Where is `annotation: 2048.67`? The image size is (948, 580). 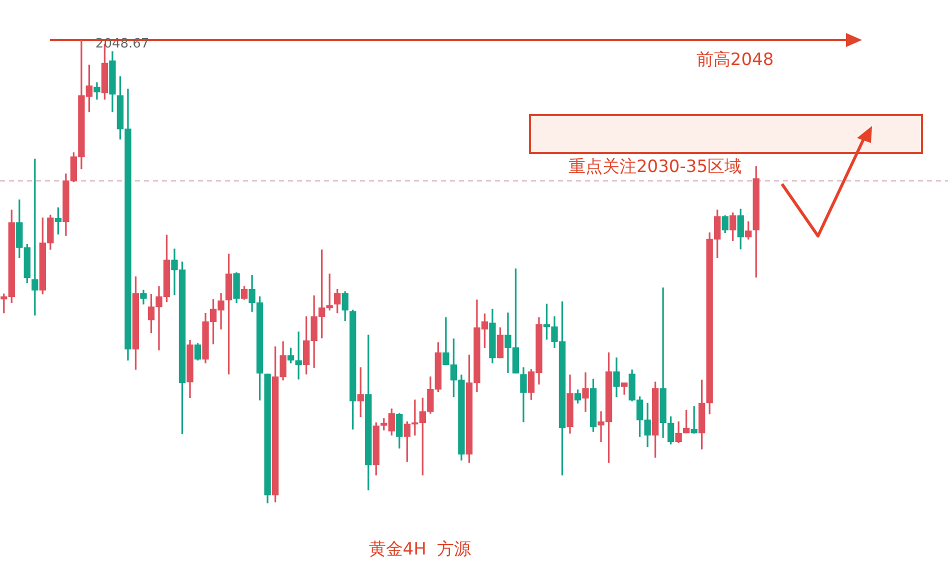
annotation: 2048.67 is located at coordinates (122, 44).